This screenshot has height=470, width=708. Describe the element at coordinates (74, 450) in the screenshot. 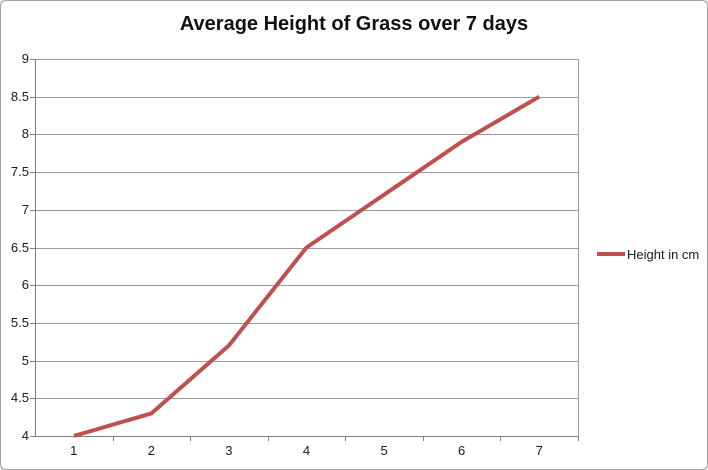

I see `x-tick-label: 1` at that location.